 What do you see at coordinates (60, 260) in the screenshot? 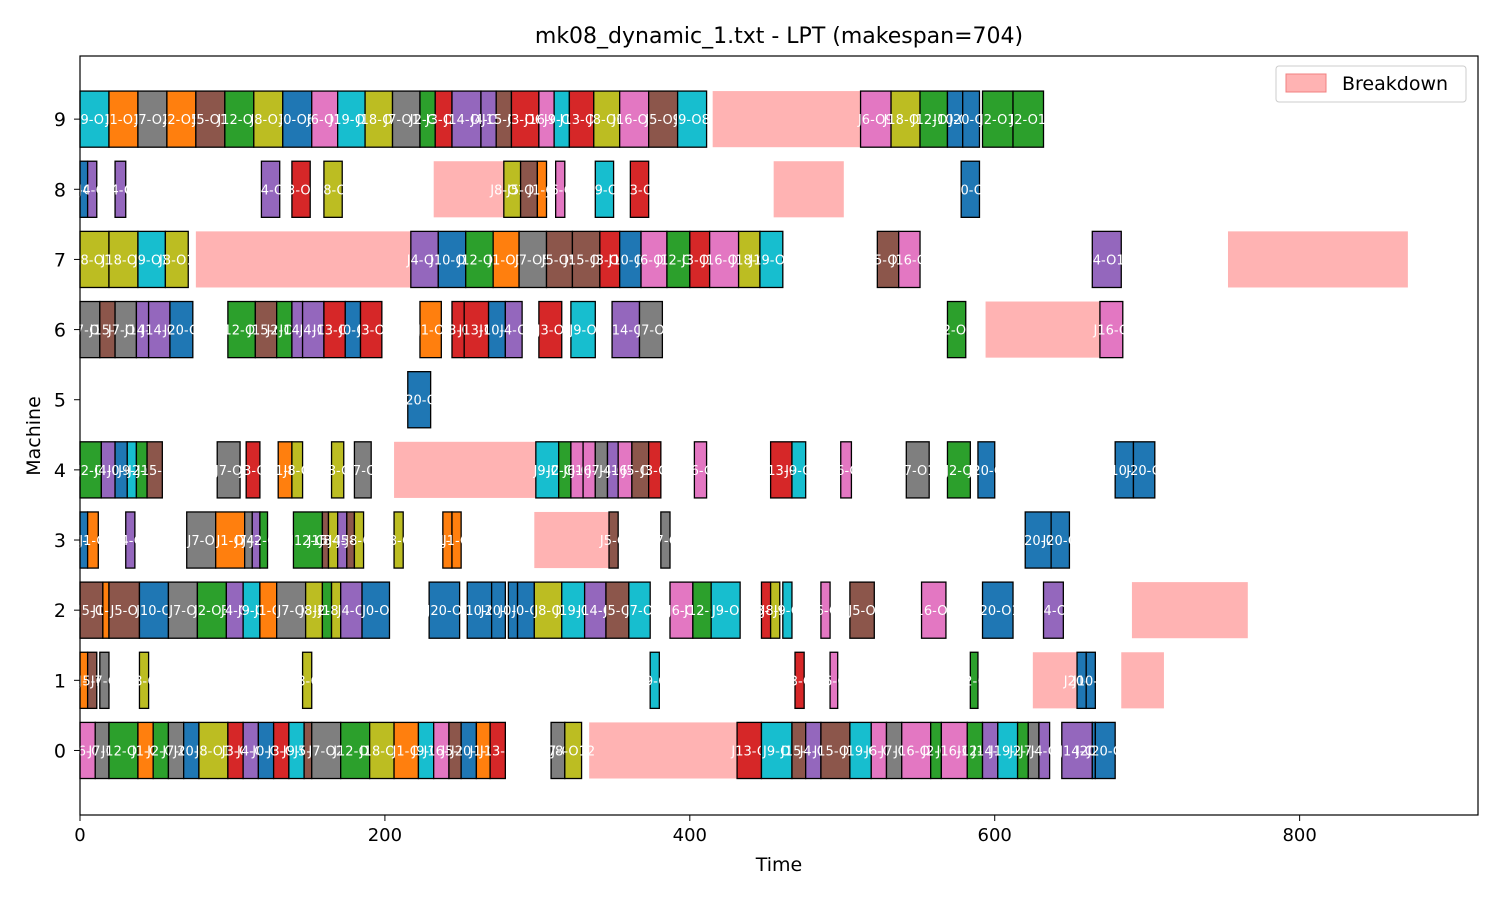
I see `y-tick-label-7: 7` at bounding box center [60, 260].